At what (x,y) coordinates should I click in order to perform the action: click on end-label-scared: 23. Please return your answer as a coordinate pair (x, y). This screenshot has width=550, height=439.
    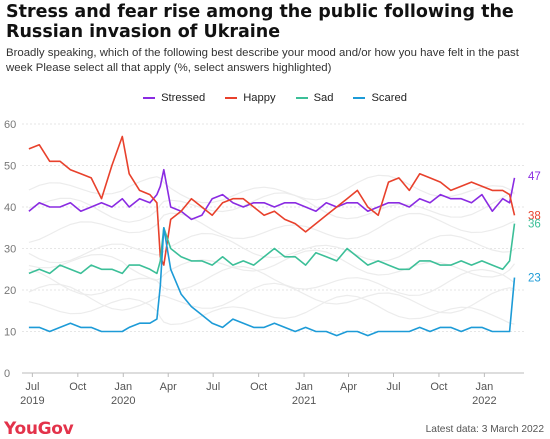
    Looking at the image, I should click on (534, 279).